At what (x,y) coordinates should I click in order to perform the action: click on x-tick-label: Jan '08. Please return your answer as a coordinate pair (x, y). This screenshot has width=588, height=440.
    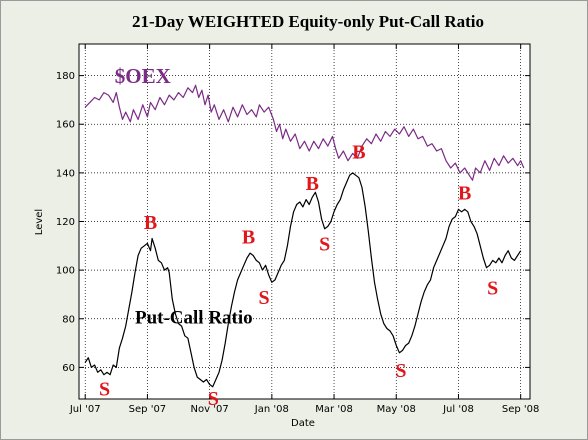
    Looking at the image, I should click on (271, 409).